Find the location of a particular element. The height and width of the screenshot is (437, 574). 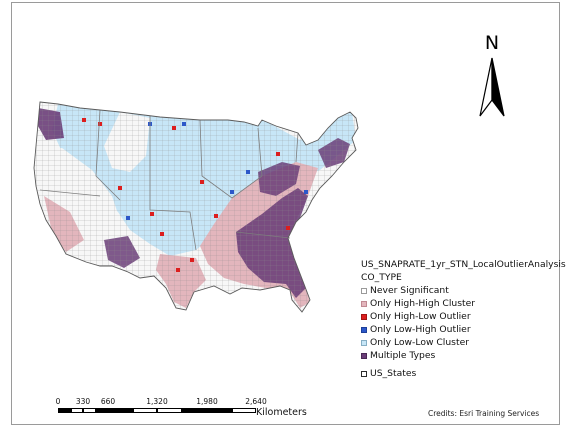

legend-item-only-low-high-outlier: Only Low-High Outlier is located at coordinates (461, 329).